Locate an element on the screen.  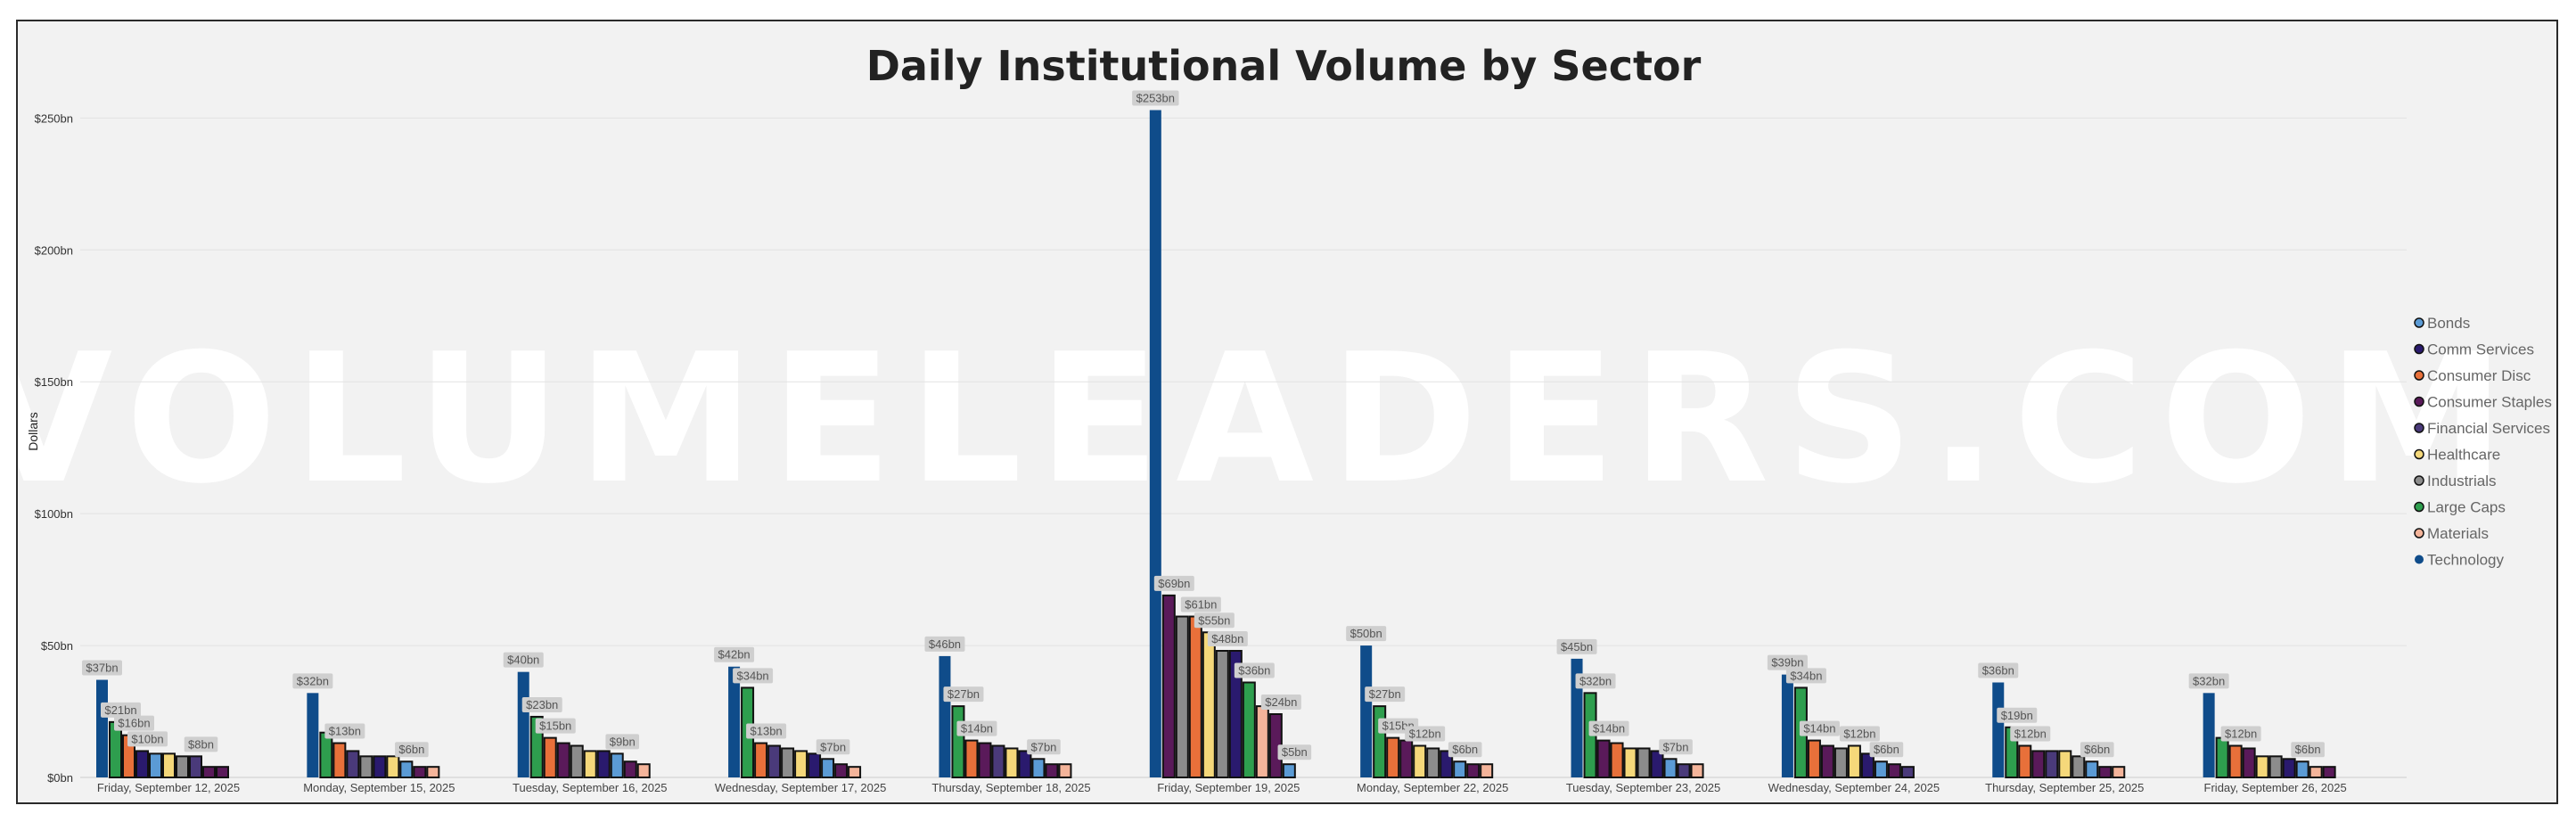
x-category-label: Tuesday, September 23, 2025 is located at coordinates (1643, 787).